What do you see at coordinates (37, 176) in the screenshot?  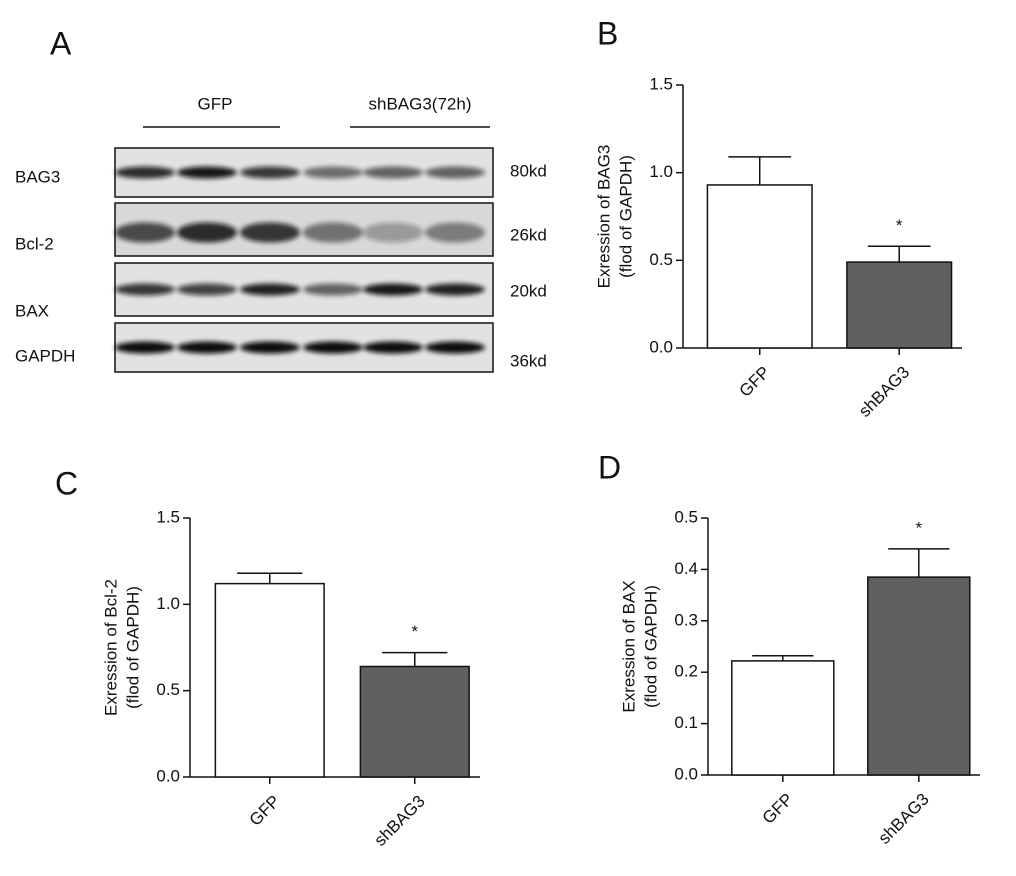 I see `row-label: BAG3` at bounding box center [37, 176].